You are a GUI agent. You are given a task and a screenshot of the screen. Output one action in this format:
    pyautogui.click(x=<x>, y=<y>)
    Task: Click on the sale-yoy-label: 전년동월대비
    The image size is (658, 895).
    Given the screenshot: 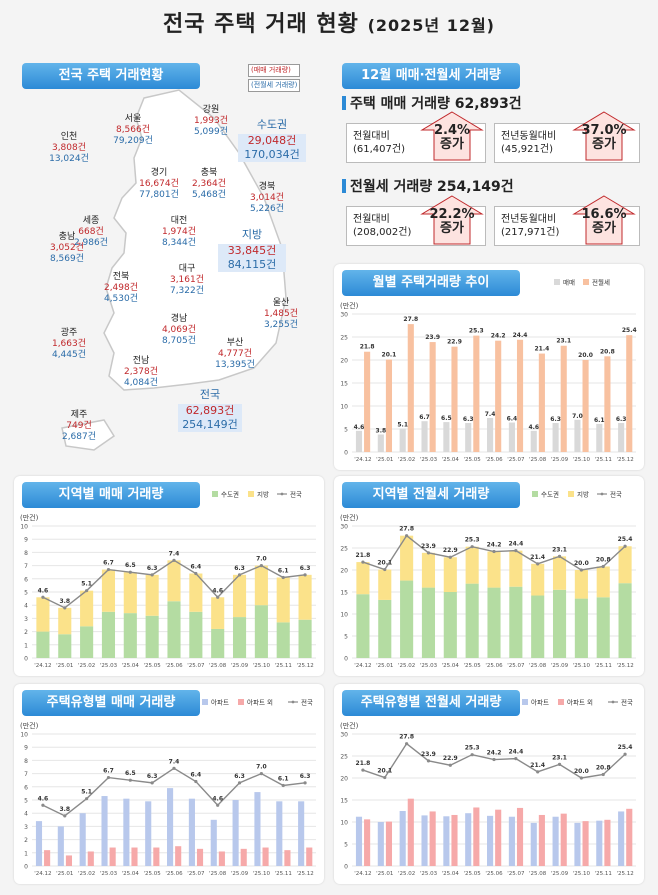 What is the action you would take?
    pyautogui.click(x=529, y=136)
    